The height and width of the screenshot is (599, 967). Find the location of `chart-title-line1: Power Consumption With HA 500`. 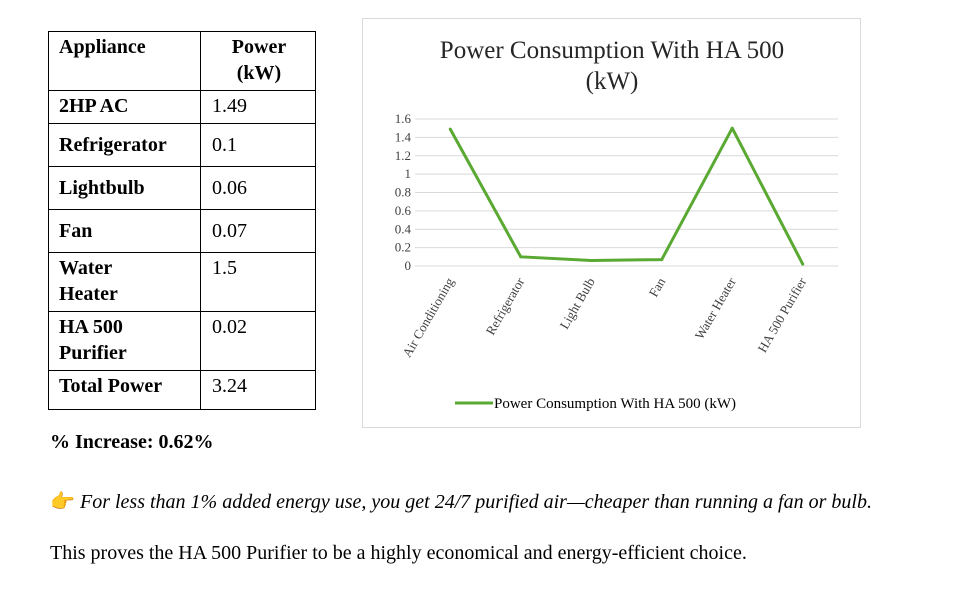

chart-title-line1: Power Consumption With HA 500 is located at coordinates (612, 50).